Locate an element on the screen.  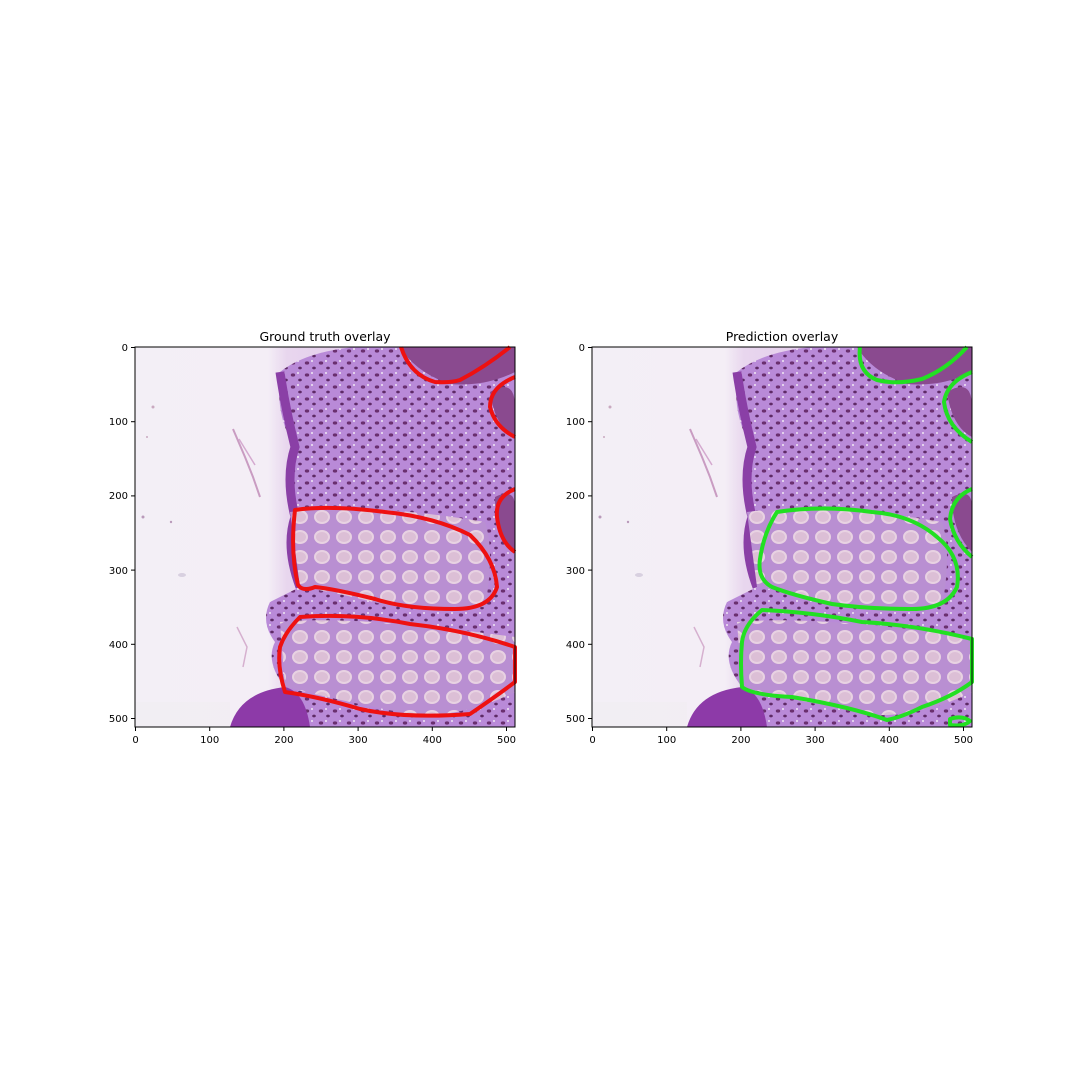
prediction-axes is located at coordinates (782, 537).